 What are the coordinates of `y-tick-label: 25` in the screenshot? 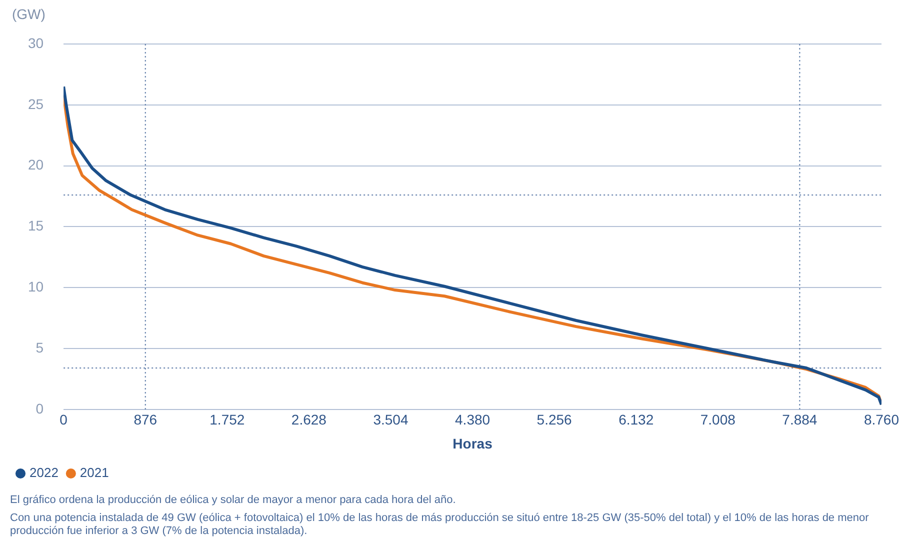 It's located at (36, 104).